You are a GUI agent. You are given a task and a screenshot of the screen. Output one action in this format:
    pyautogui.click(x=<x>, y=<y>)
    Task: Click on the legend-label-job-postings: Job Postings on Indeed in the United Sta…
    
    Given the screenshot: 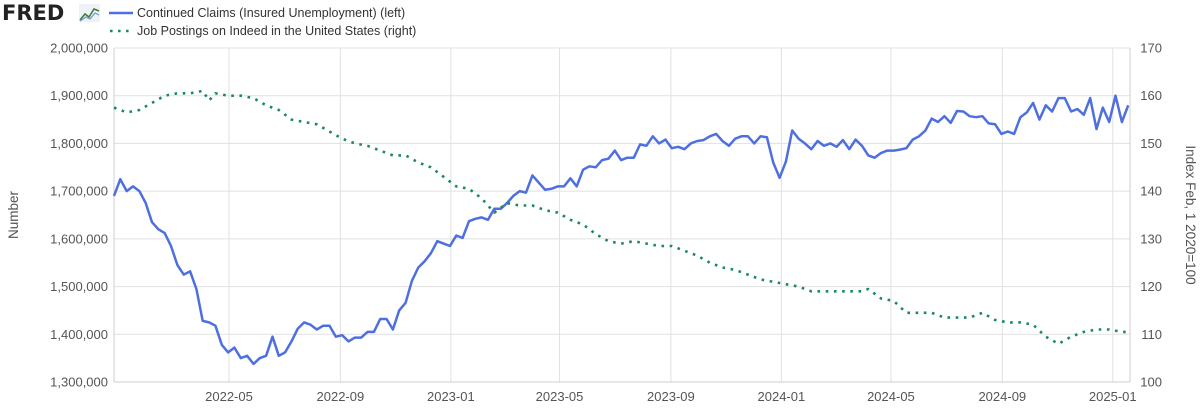 What is the action you would take?
    pyautogui.click(x=276, y=31)
    